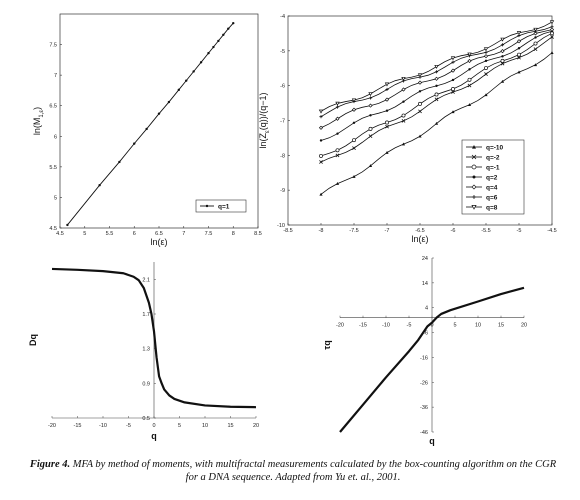 This screenshot has width=580, height=500. I want to click on y-tick-label: -9, so click(282, 191).